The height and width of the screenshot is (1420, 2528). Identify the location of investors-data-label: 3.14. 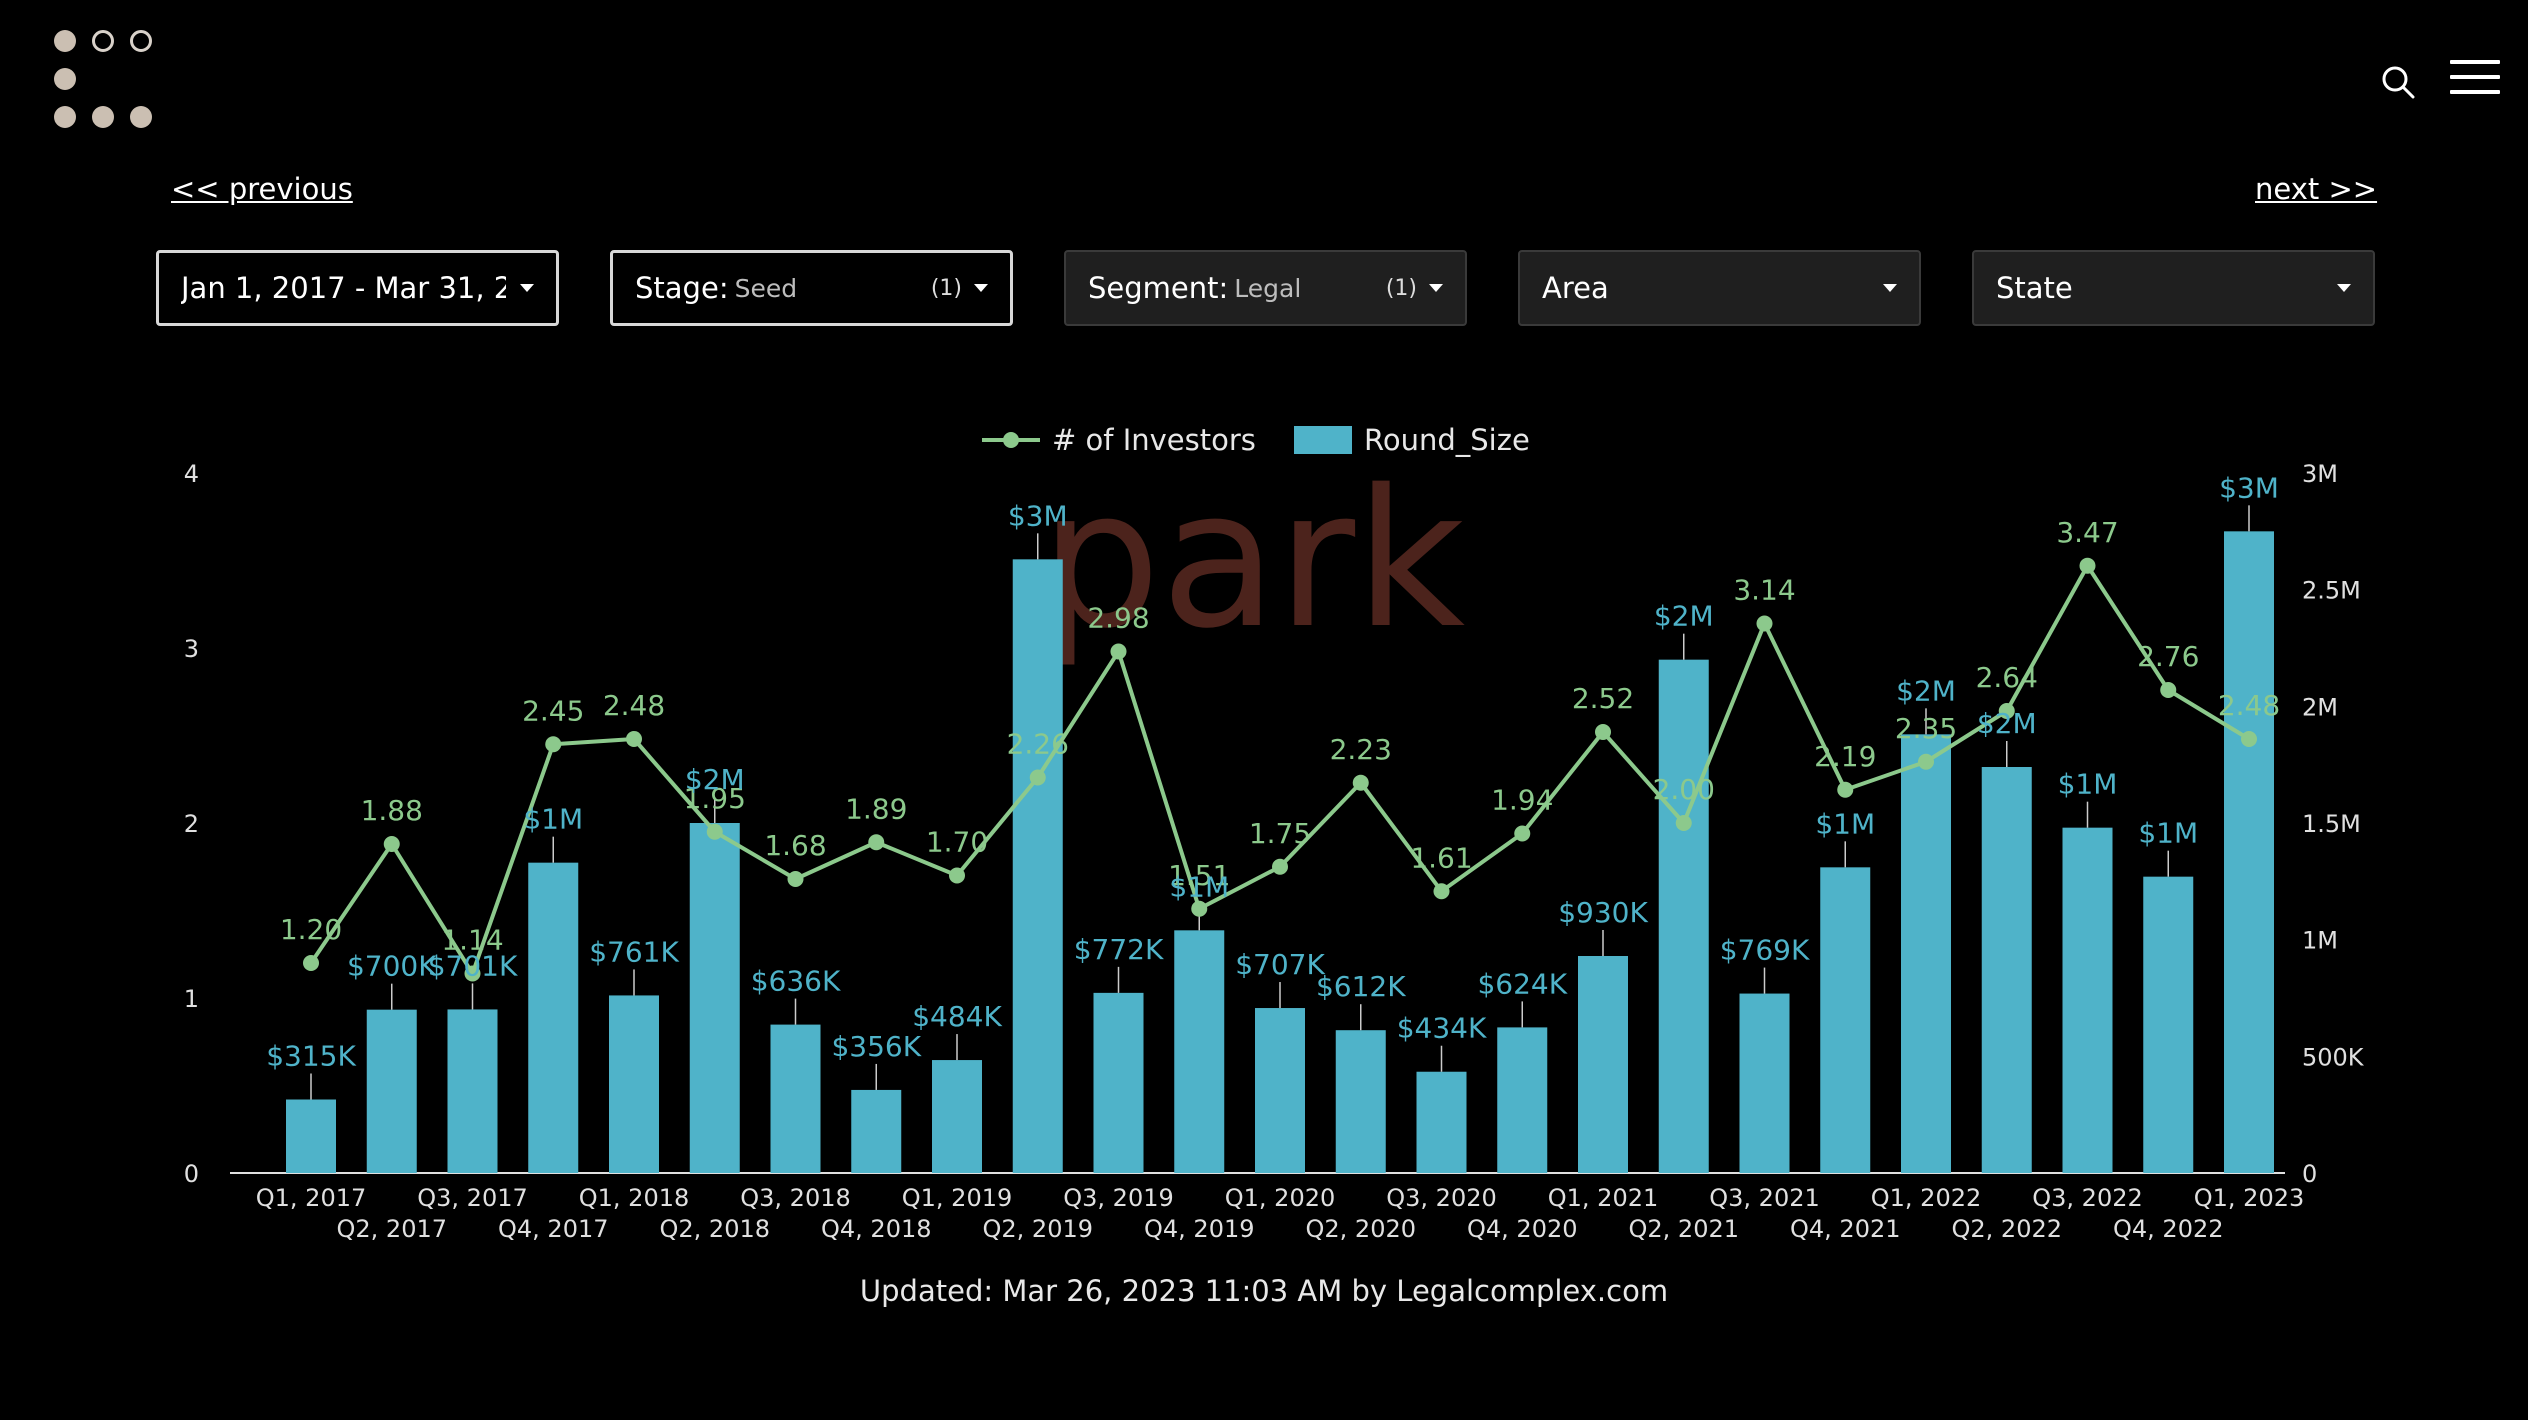
(1764, 590).